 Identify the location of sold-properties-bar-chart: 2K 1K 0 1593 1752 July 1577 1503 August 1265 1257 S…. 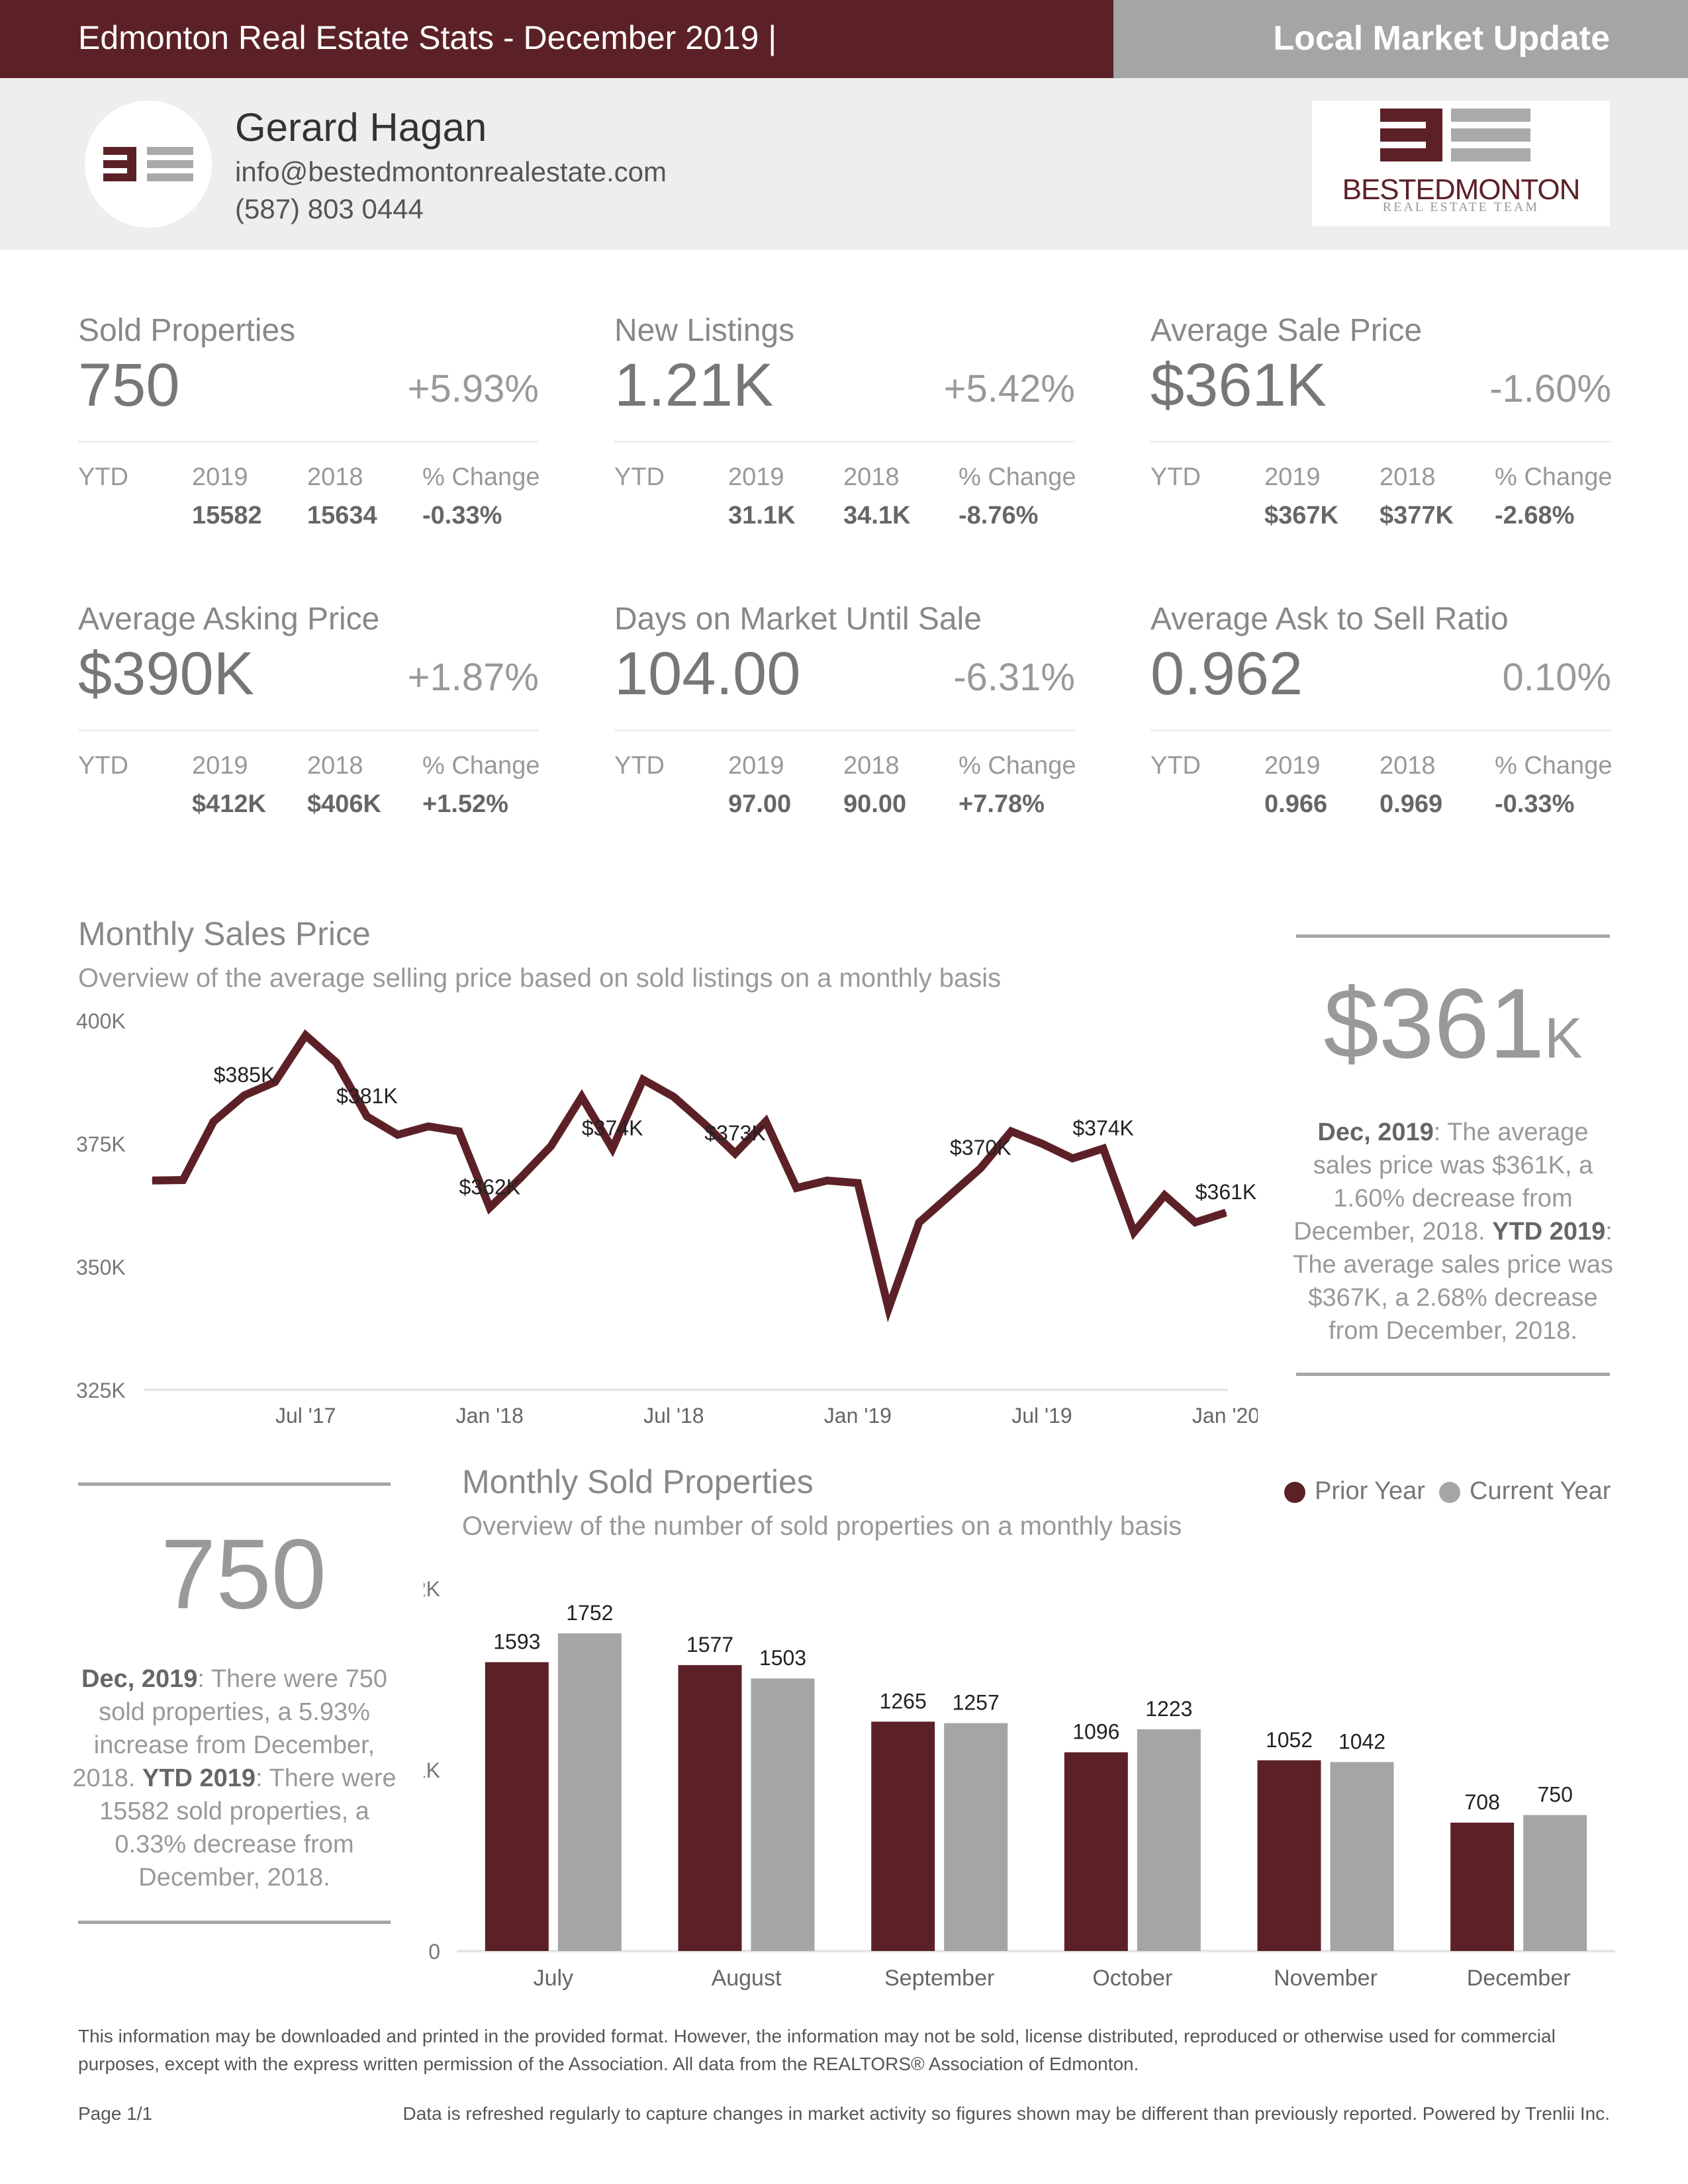
(1019, 1784).